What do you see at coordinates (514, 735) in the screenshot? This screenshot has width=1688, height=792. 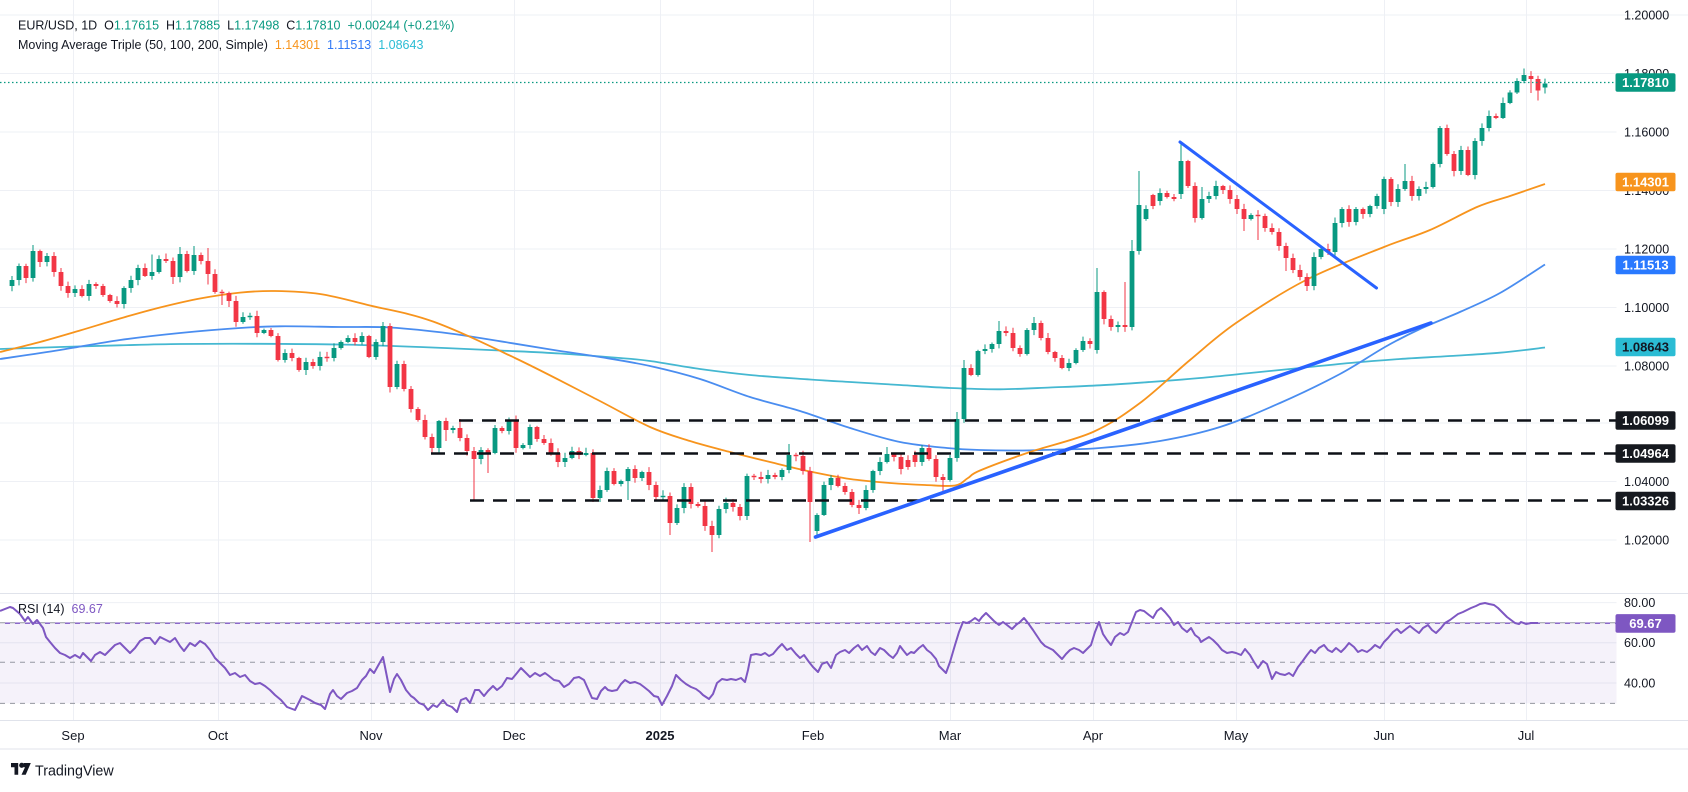 I see `svg-text: Dec` at bounding box center [514, 735].